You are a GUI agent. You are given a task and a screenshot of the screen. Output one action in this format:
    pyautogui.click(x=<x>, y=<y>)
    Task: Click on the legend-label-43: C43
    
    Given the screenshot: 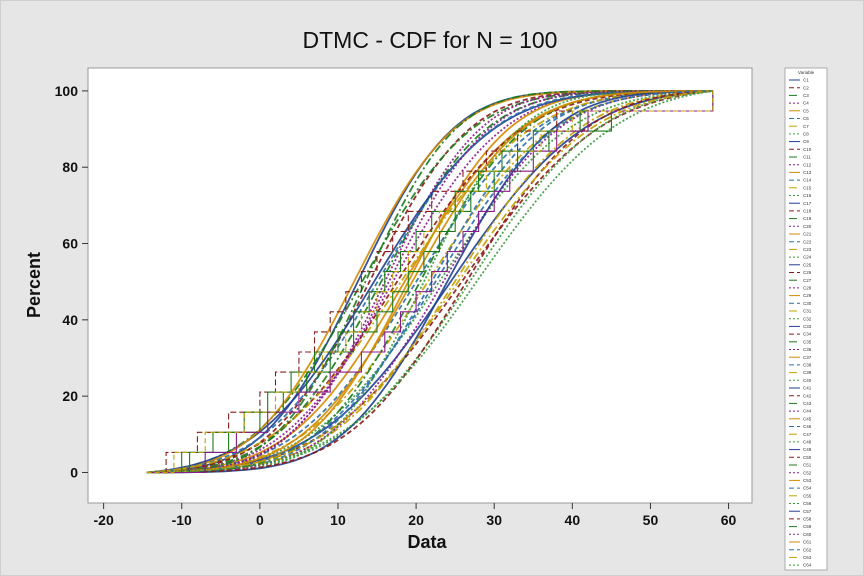 What is the action you would take?
    pyautogui.click(x=807, y=403)
    